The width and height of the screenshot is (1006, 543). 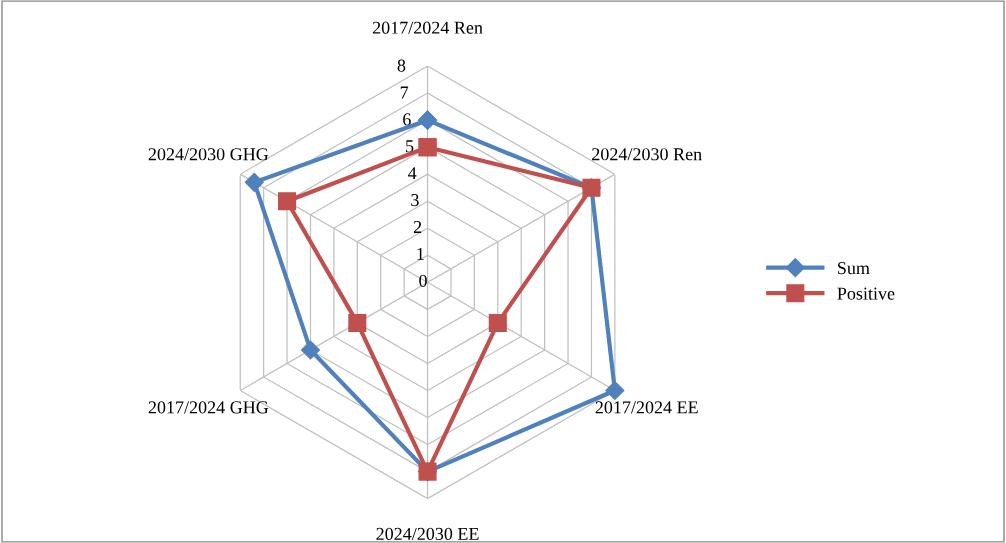 What do you see at coordinates (407, 119) in the screenshot?
I see `y-tick-label: 6` at bounding box center [407, 119].